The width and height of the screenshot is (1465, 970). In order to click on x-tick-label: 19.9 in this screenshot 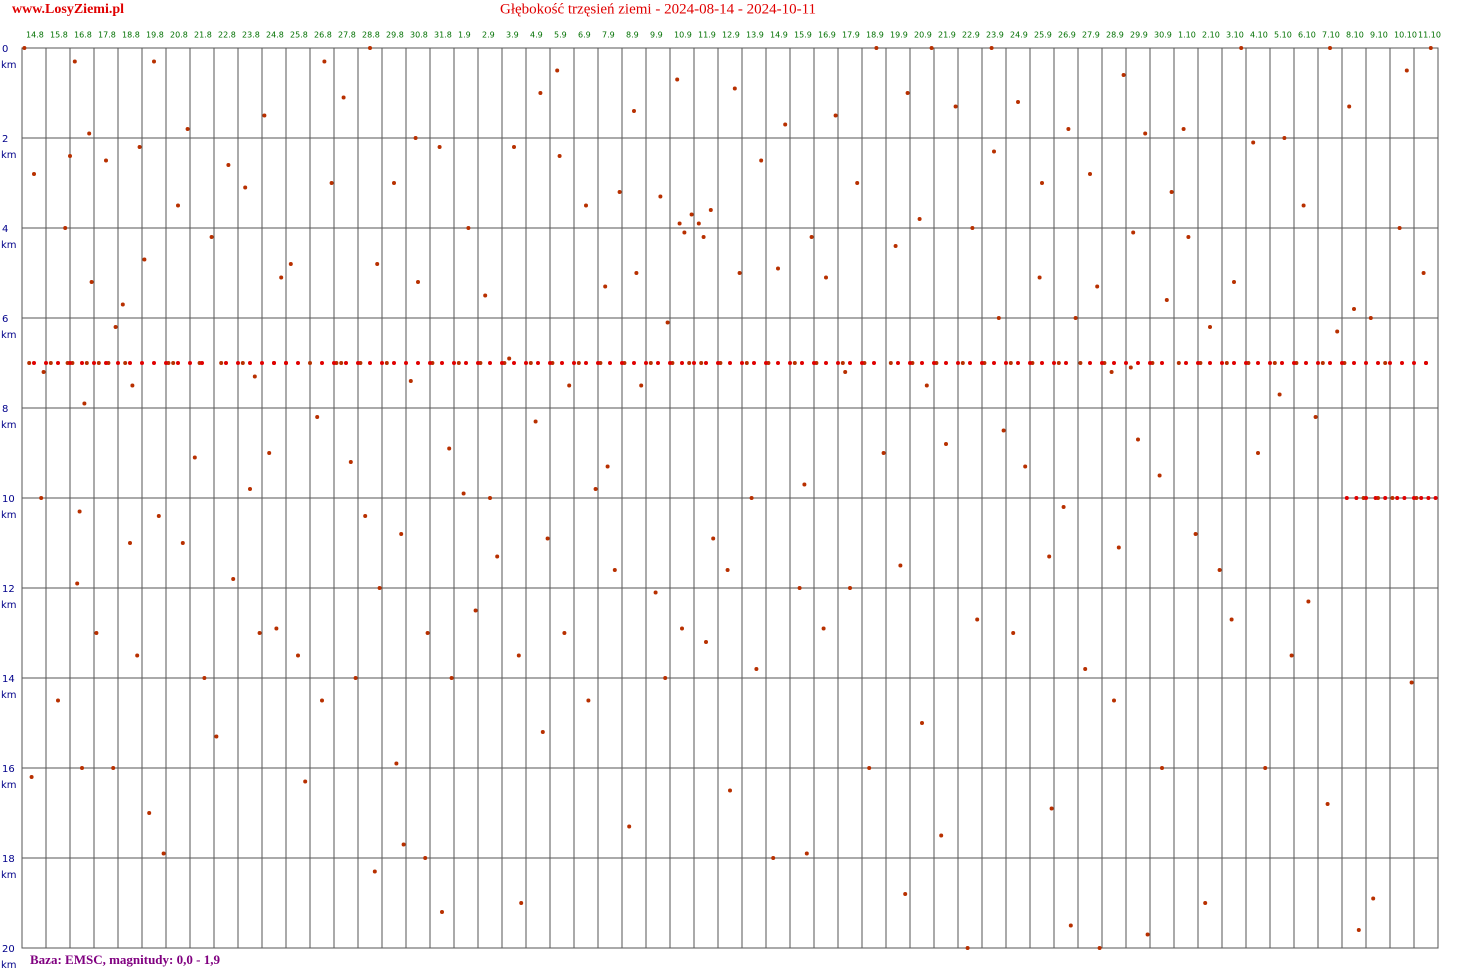, I will do `click(899, 35)`.